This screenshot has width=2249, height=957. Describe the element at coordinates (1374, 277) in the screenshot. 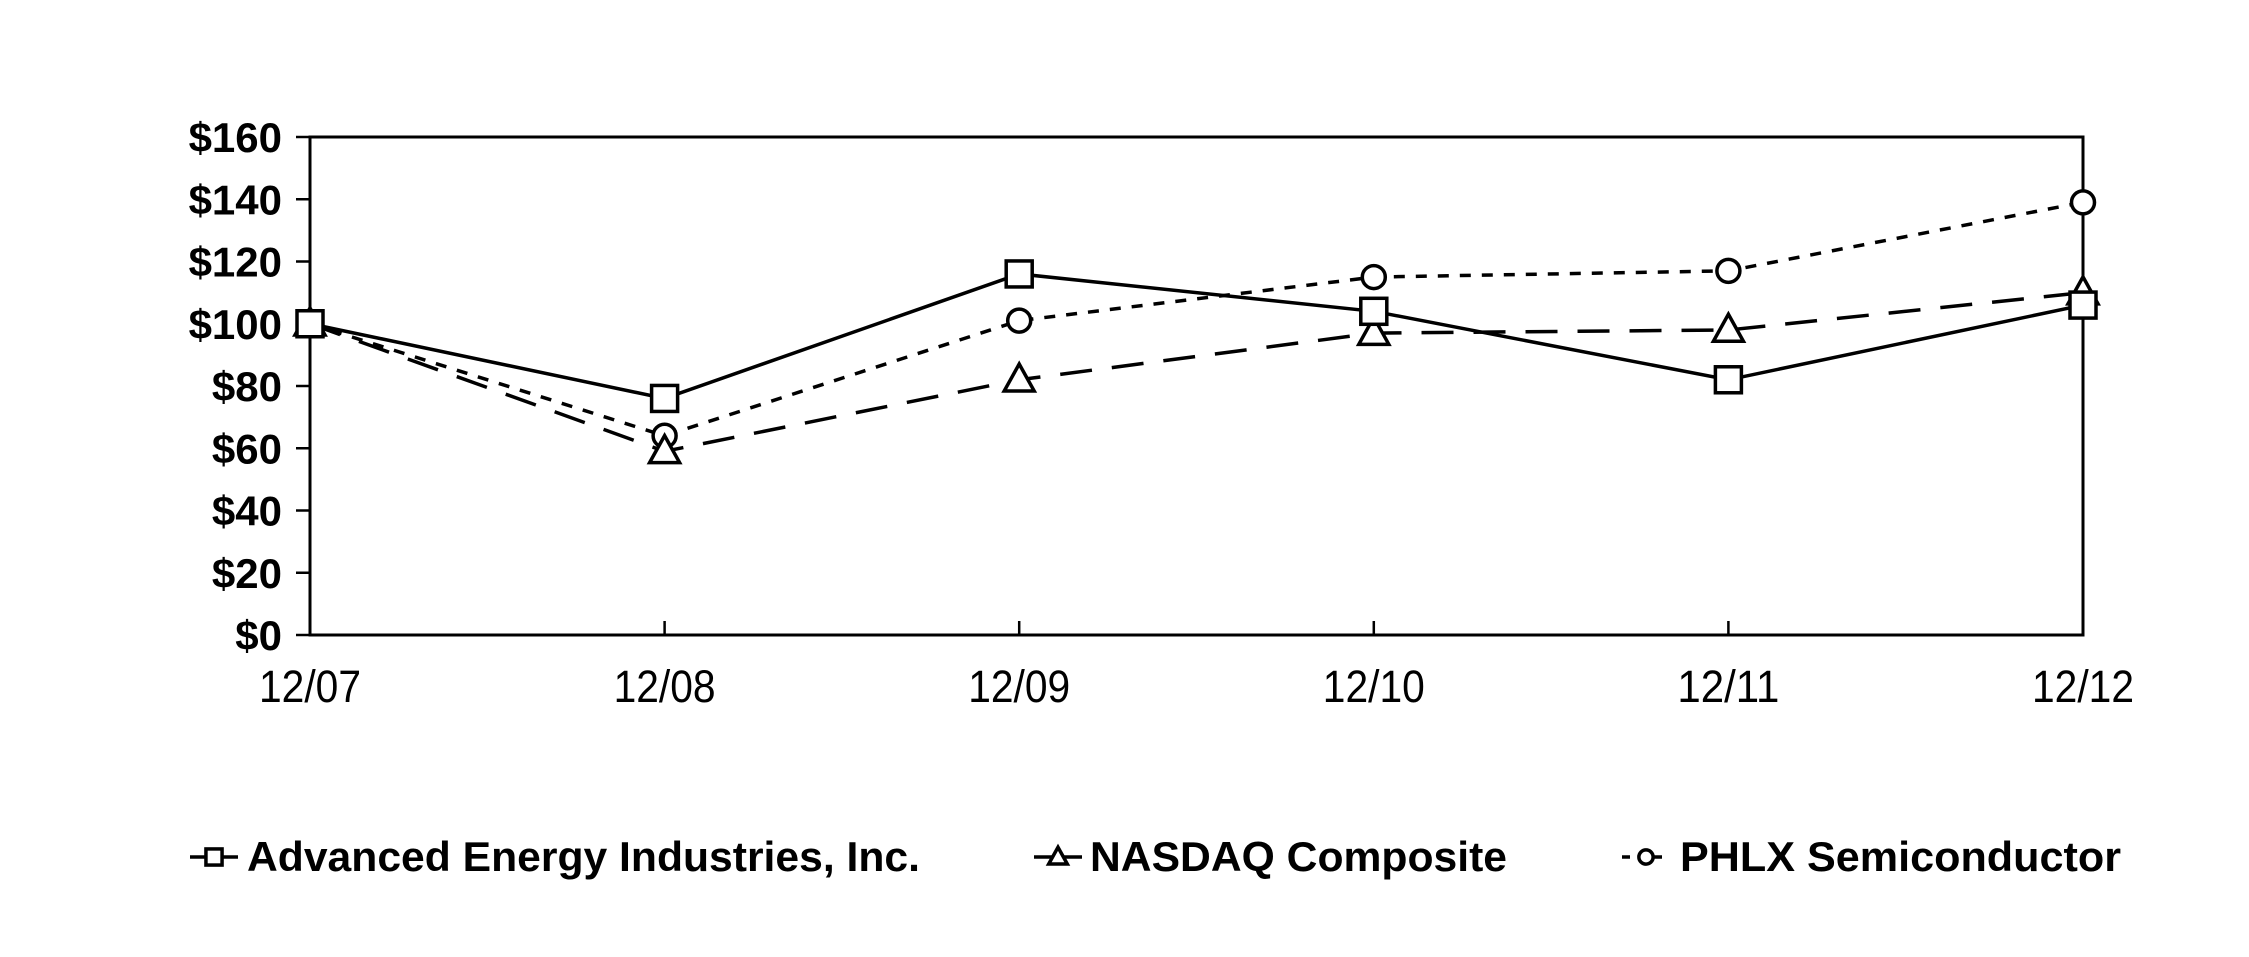

I see `data-point-phlx-semiconductor-12-10-circle-marker` at that location.